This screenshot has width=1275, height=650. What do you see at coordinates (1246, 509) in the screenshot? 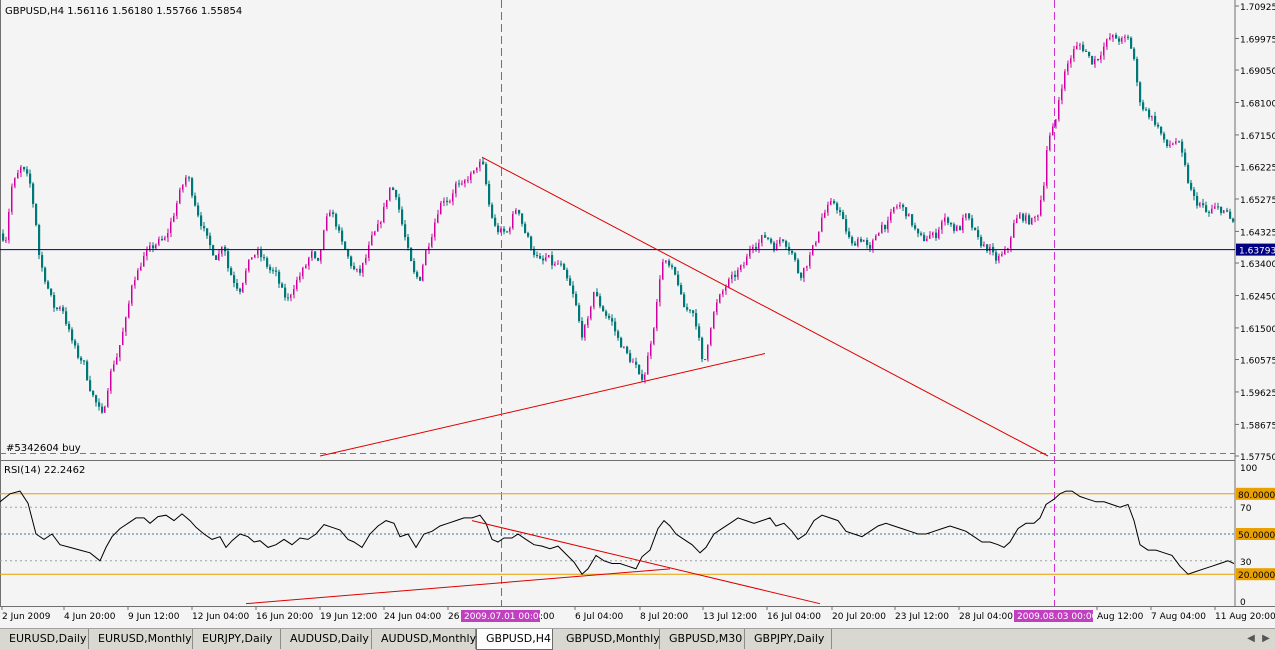
I see `rsi-tick-label: 70` at bounding box center [1246, 509].